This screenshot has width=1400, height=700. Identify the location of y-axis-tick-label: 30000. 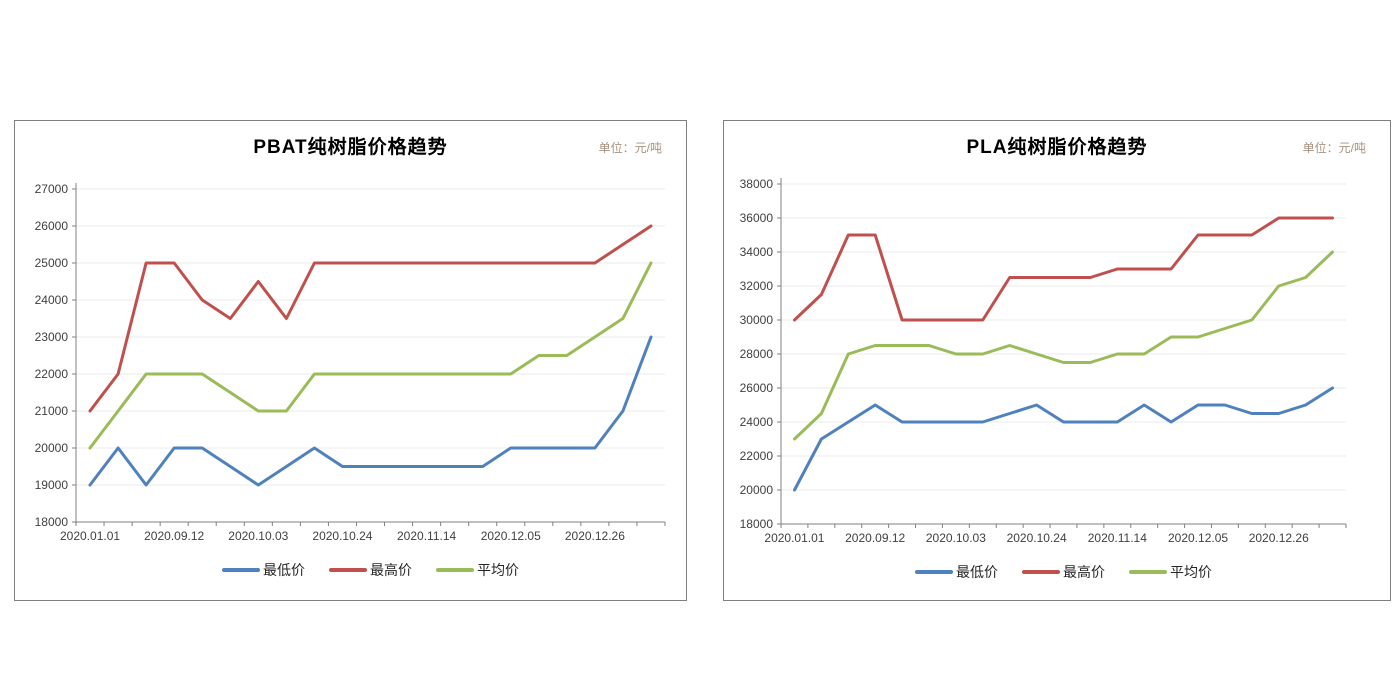
(757, 320).